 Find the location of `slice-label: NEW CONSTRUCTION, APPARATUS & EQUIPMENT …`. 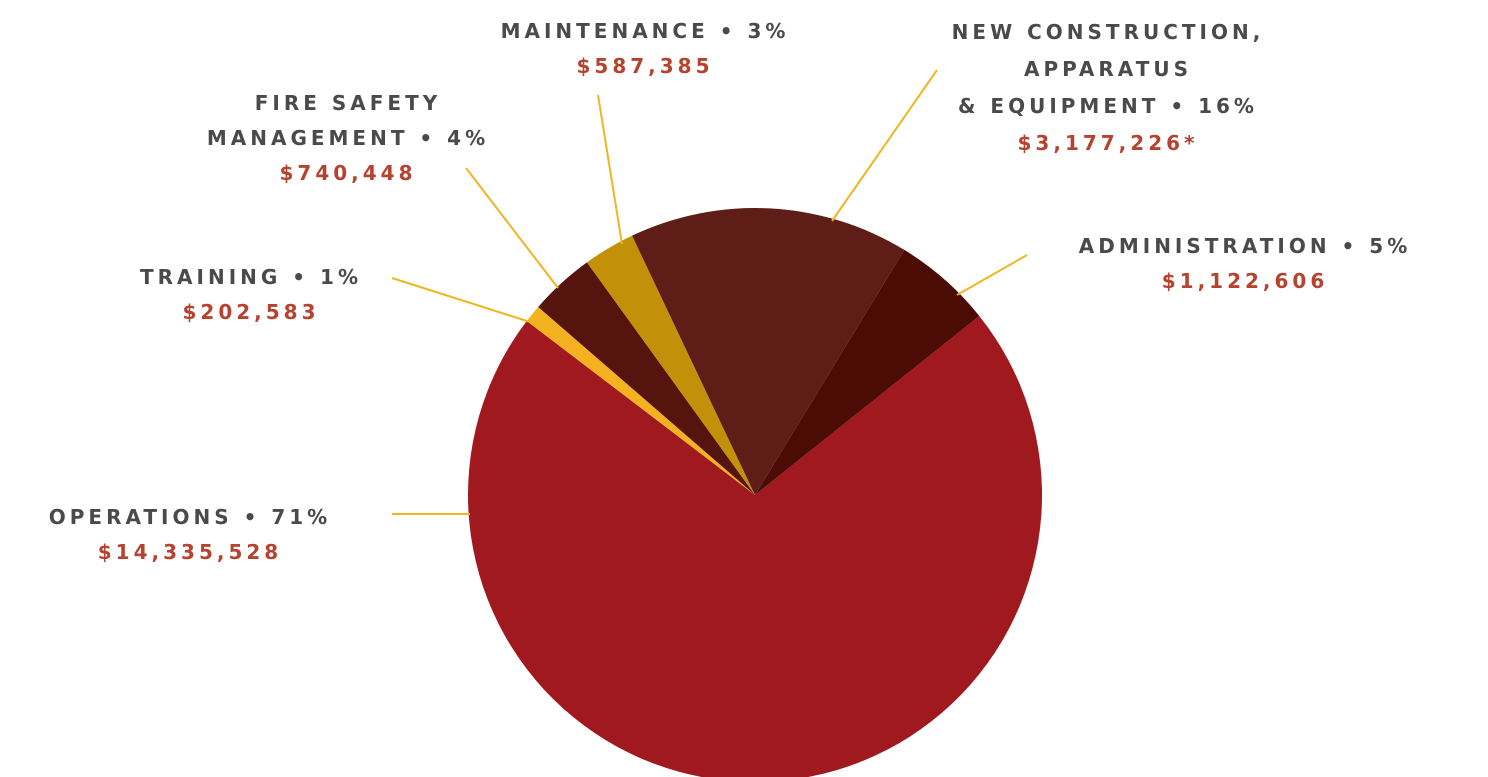

slice-label: NEW CONSTRUCTION, APPARATUS & EQUIPMENT … is located at coordinates (1108, 88).